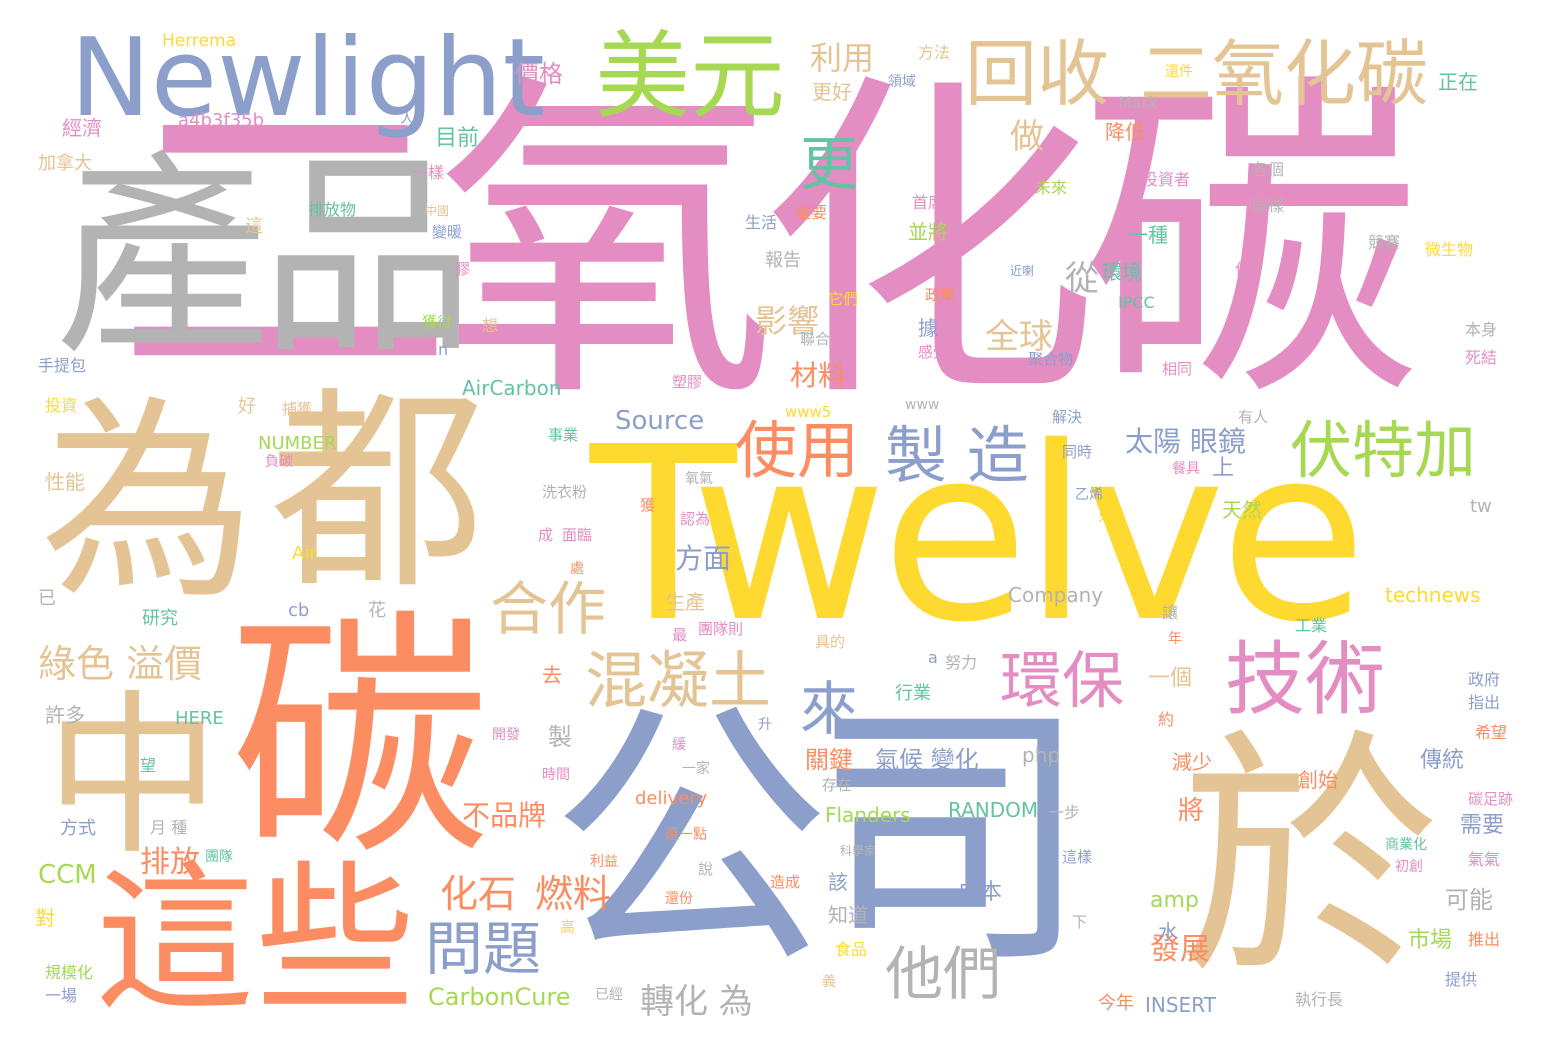 The width and height of the screenshot is (1548, 1052). What do you see at coordinates (690, 77) in the screenshot?
I see `word: 美元` at bounding box center [690, 77].